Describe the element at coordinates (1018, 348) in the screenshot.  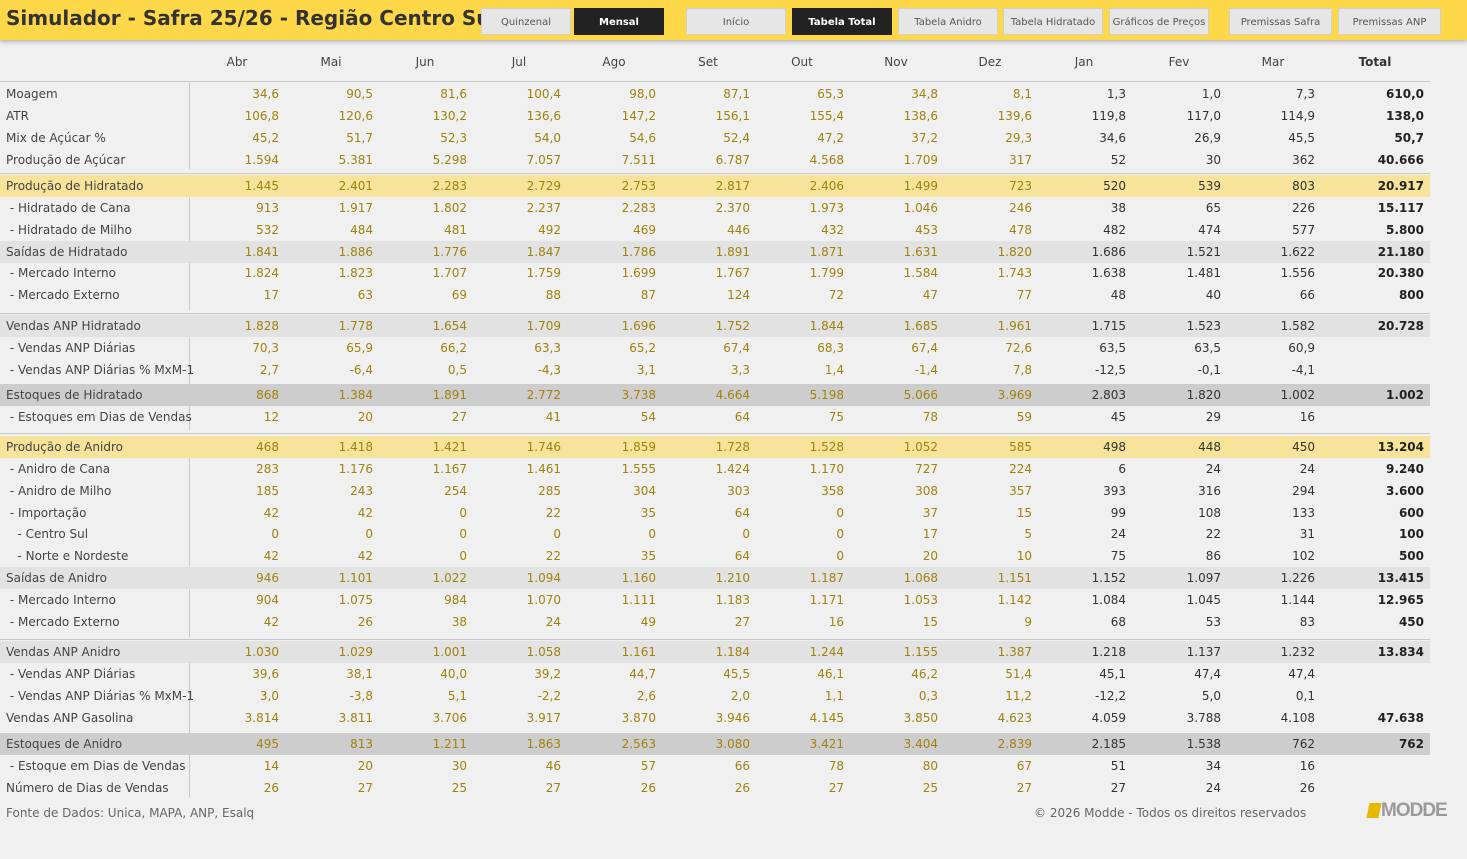
I see `table-cell: 72,6` at that location.